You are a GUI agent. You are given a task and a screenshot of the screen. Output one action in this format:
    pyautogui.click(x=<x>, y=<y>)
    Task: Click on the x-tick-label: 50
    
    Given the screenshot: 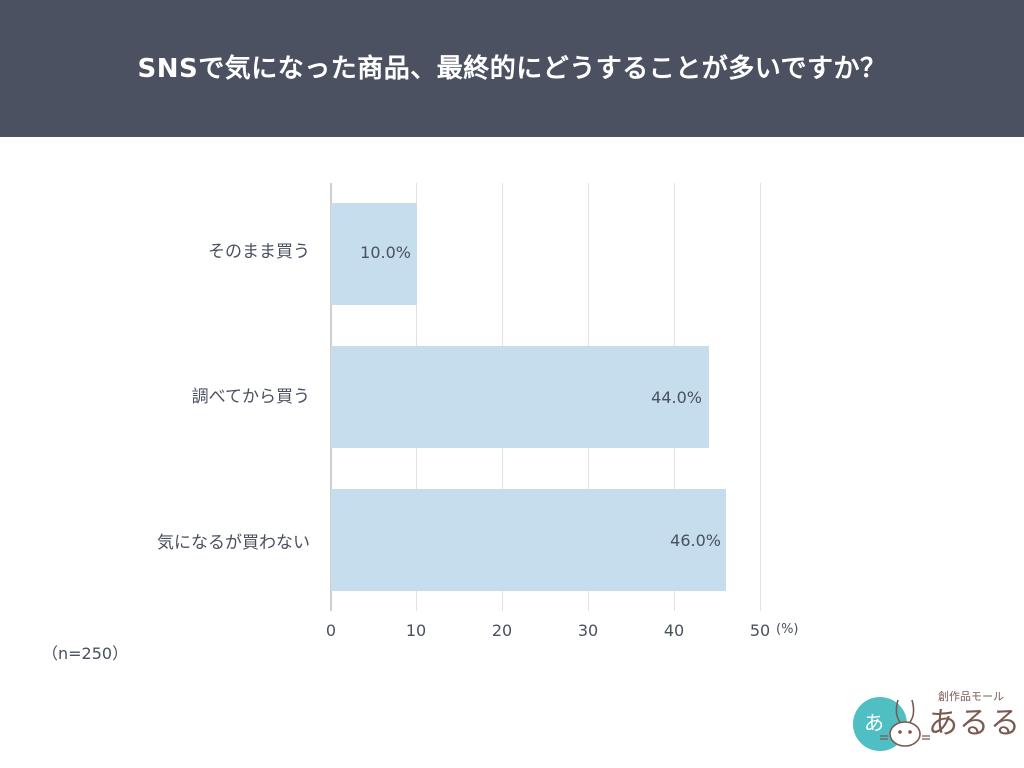 What is the action you would take?
    pyautogui.click(x=760, y=630)
    